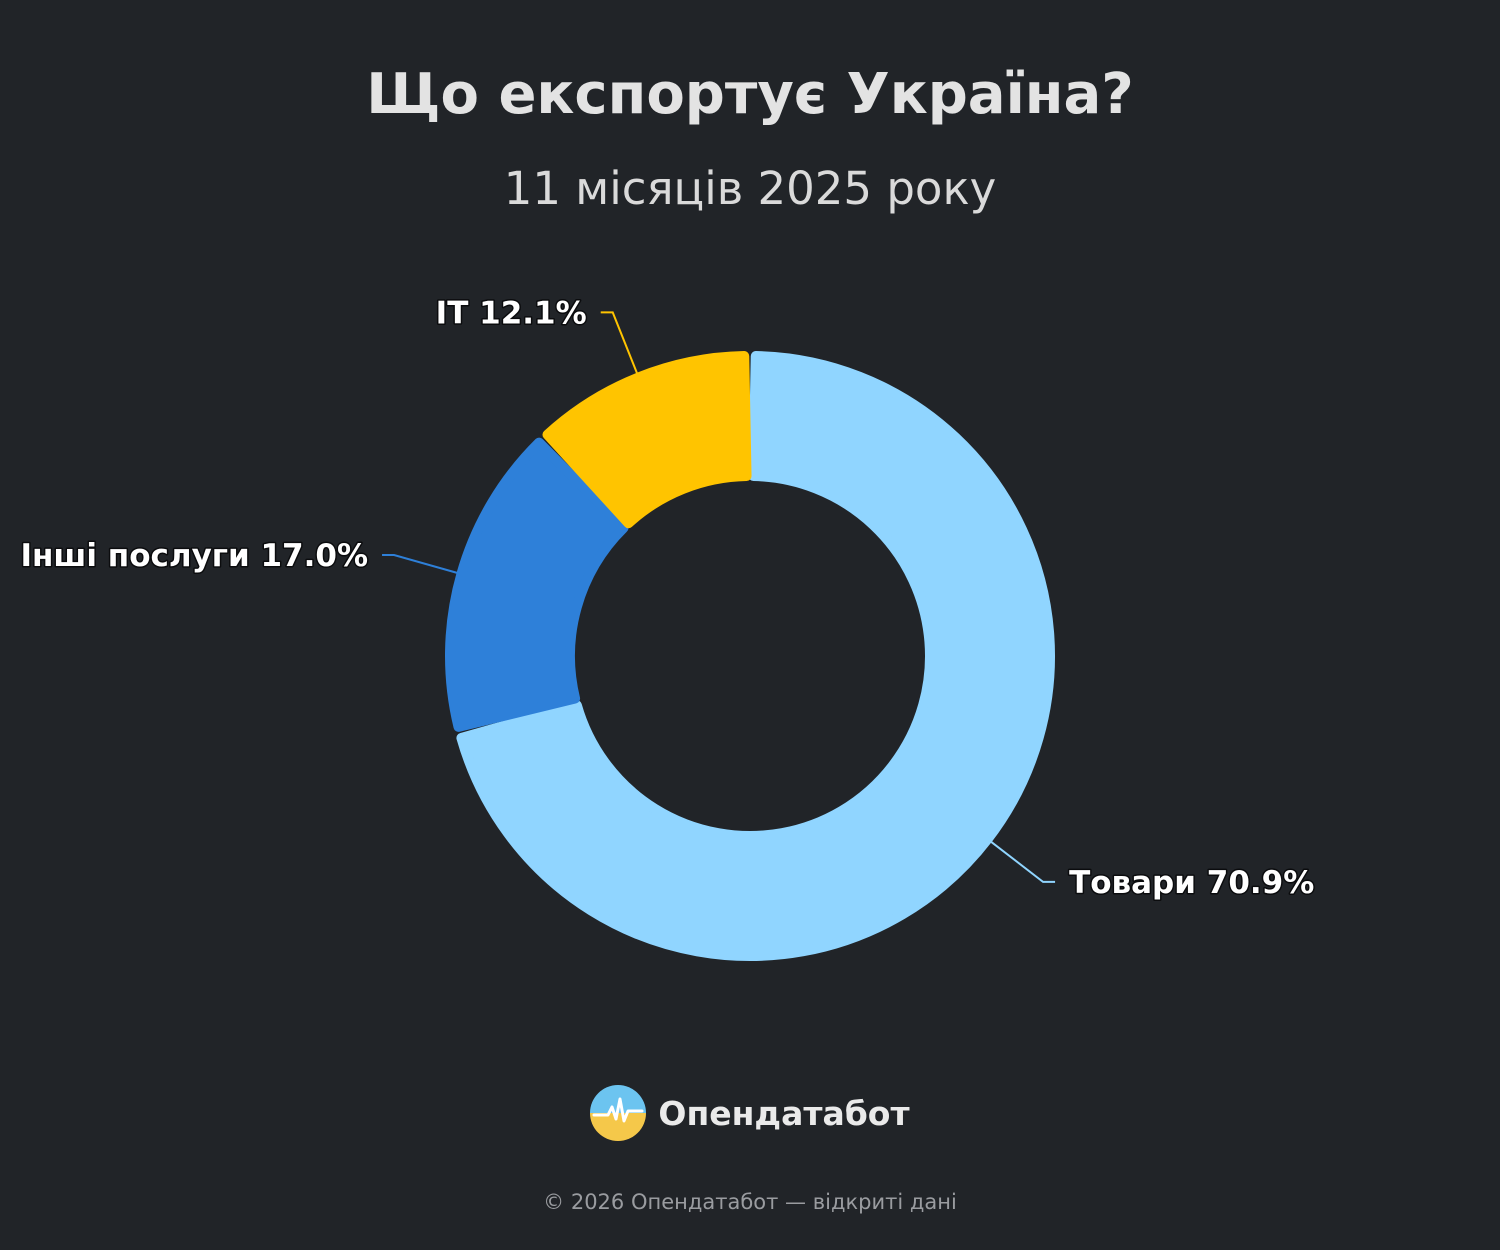  I want to click on slice-label-2: Інші послуги 17.0%, so click(194, 556).